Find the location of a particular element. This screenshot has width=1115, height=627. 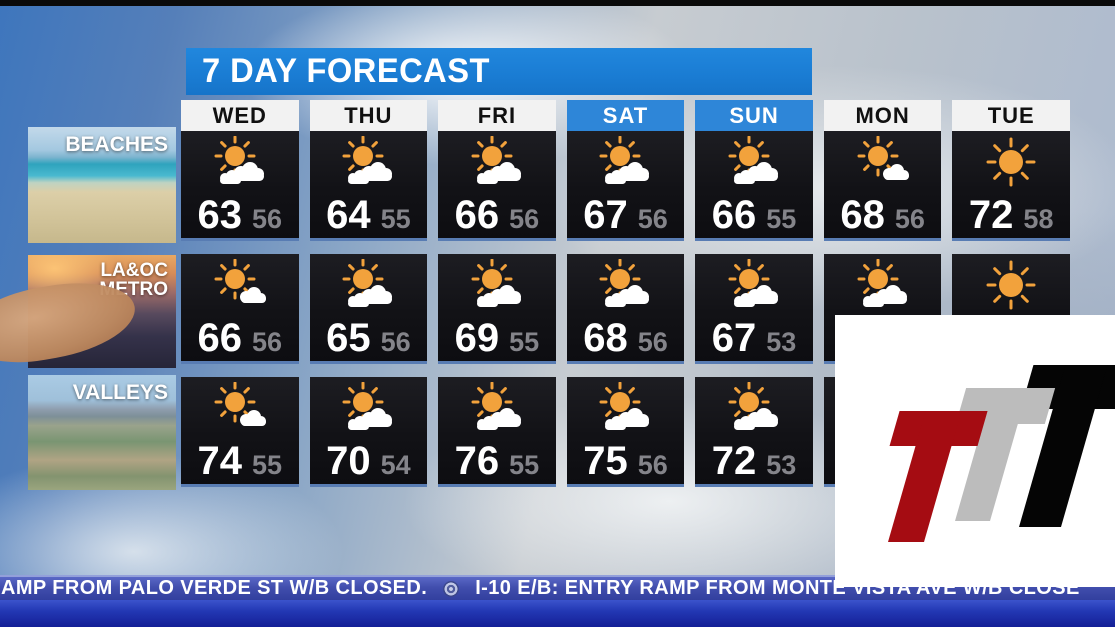

temps: 66 55 is located at coordinates (754, 215).